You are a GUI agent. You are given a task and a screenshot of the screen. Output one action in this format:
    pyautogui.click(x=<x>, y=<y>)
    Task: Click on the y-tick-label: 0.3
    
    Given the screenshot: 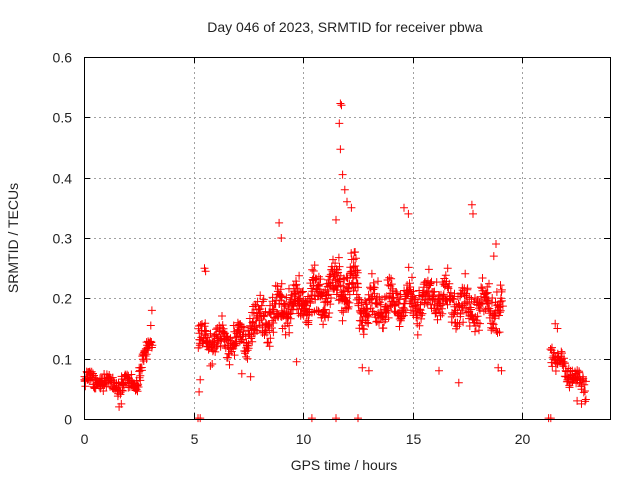 What is the action you would take?
    pyautogui.click(x=63, y=239)
    